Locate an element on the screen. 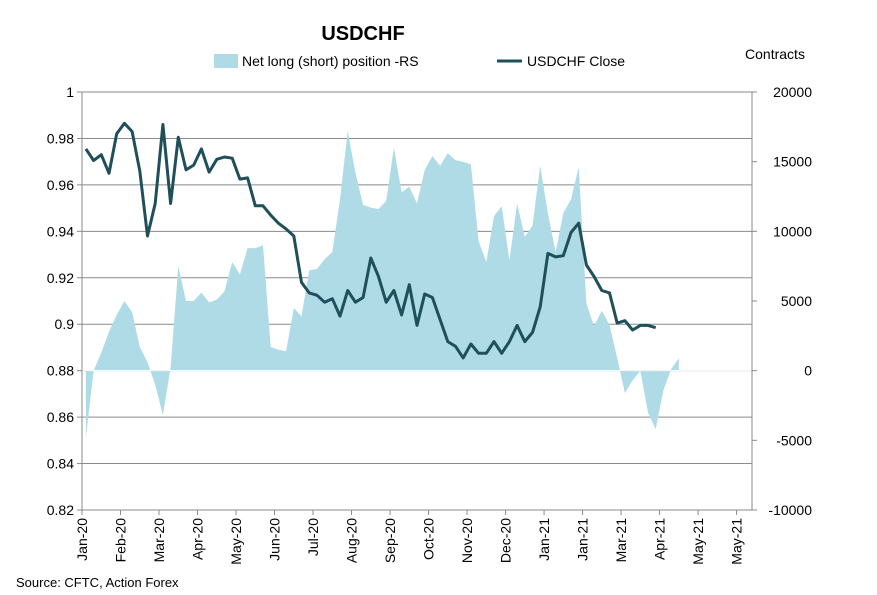 The height and width of the screenshot is (595, 877). x-tick-label: Mar-20 is located at coordinates (159, 540).